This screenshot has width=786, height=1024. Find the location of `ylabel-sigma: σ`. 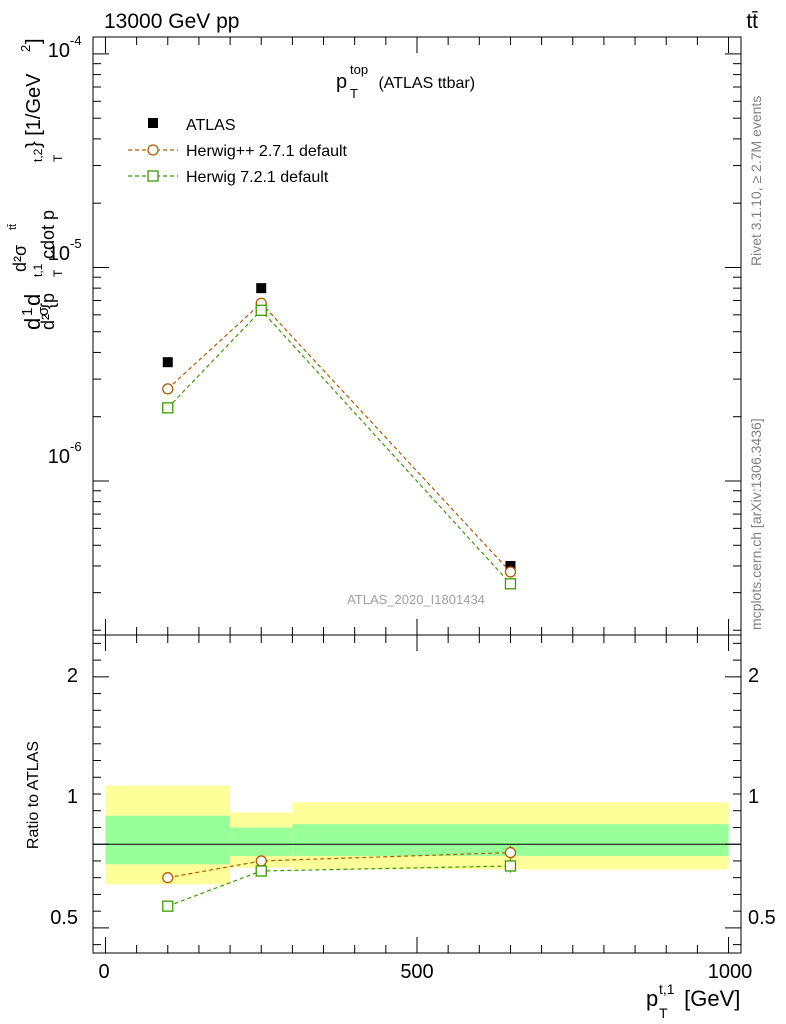

ylabel-sigma: σ is located at coordinates (43, 311).